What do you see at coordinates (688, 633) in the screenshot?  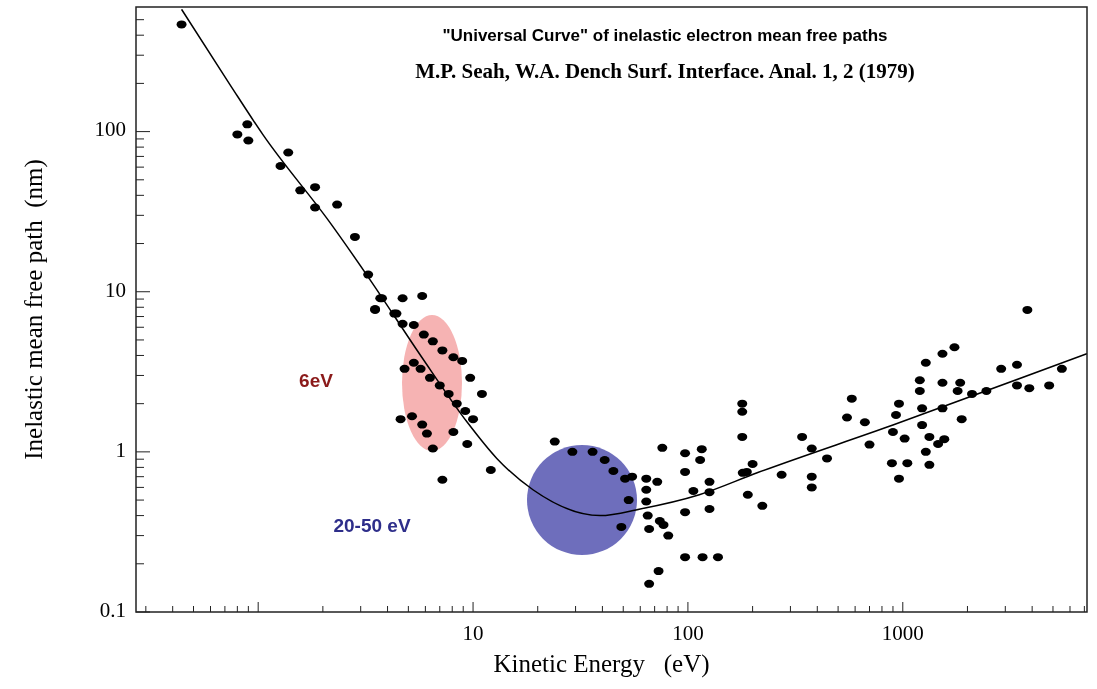 I see `x-tick-label: 100` at bounding box center [688, 633].